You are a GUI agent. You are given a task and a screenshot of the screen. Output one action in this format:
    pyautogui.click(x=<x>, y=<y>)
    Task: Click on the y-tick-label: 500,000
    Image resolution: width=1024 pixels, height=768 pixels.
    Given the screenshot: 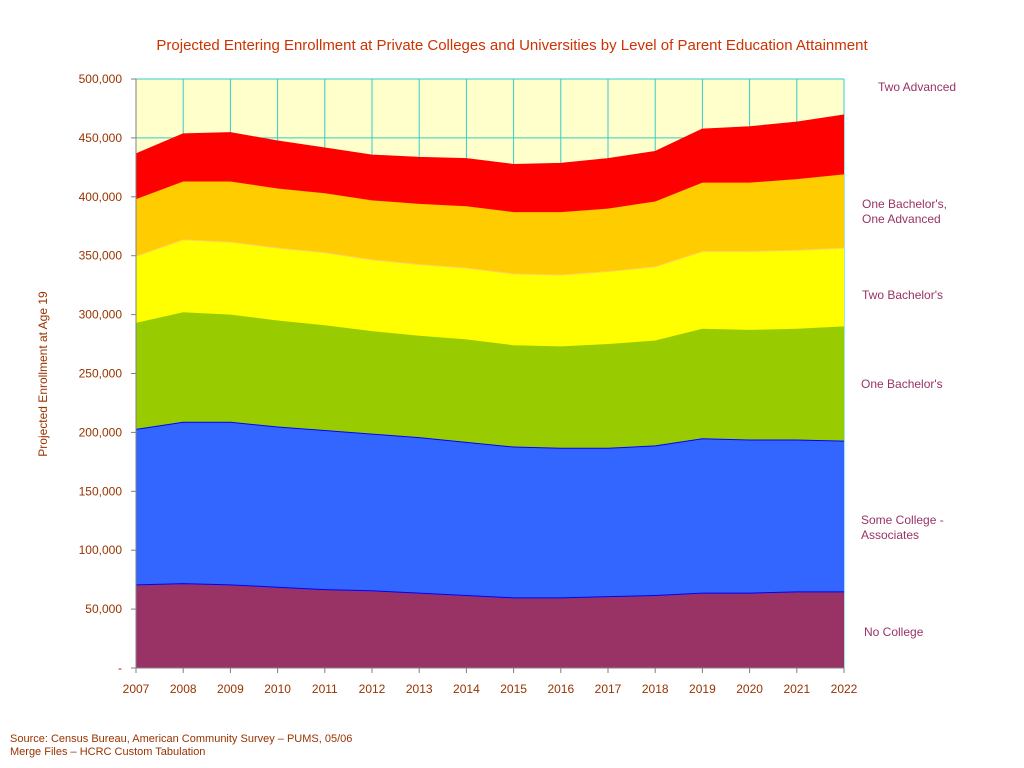 What is the action you would take?
    pyautogui.click(x=101, y=79)
    